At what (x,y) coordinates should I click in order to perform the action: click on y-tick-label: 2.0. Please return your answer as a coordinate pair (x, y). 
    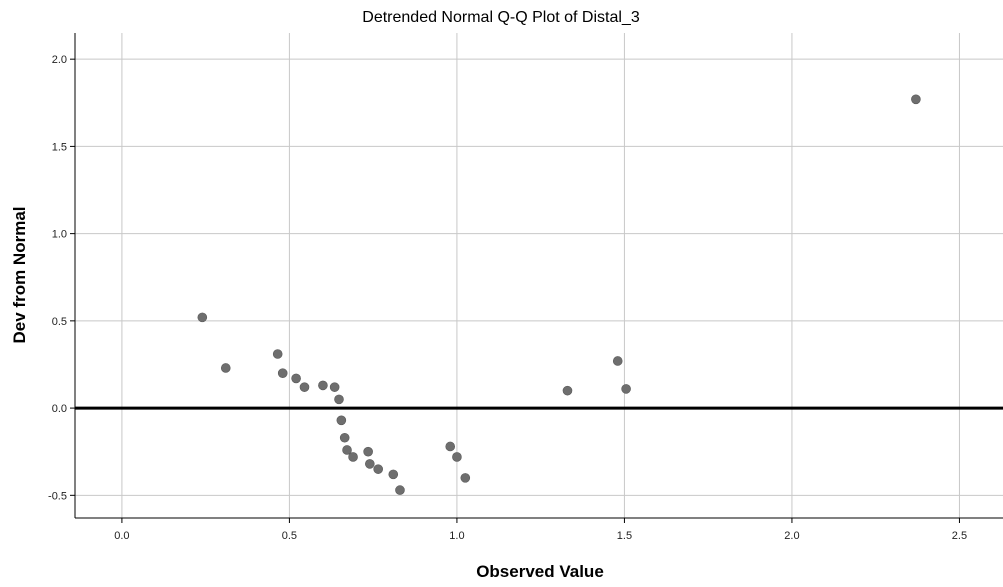
    Looking at the image, I should click on (59, 60).